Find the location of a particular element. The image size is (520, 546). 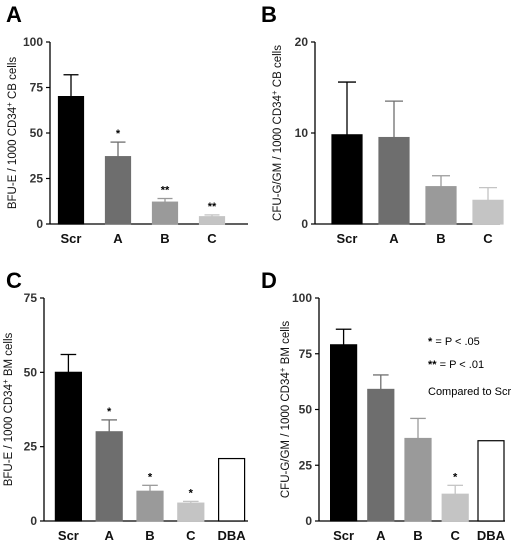

legend-double-star: ** = P < .01 is located at coordinates (456, 365).